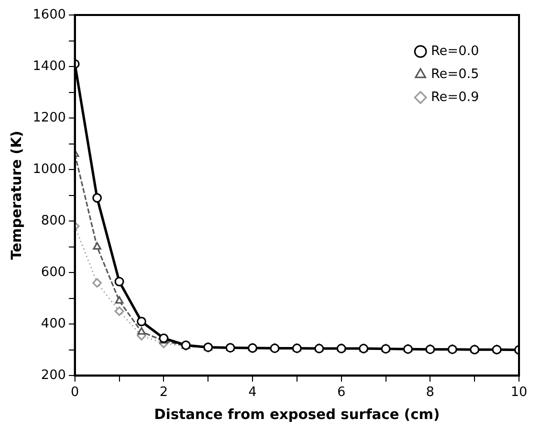 Image resolution: width=534 pixels, height=433 pixels. I want to click on y-axis-title: Temperature (K), so click(17, 195).